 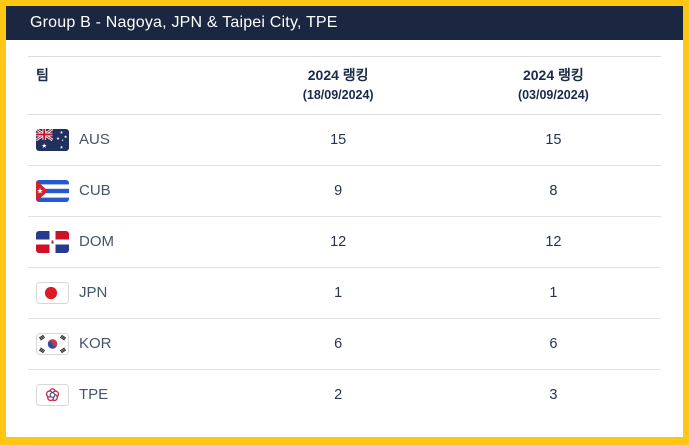 What do you see at coordinates (94, 395) in the screenshot?
I see `team-code: TPE` at bounding box center [94, 395].